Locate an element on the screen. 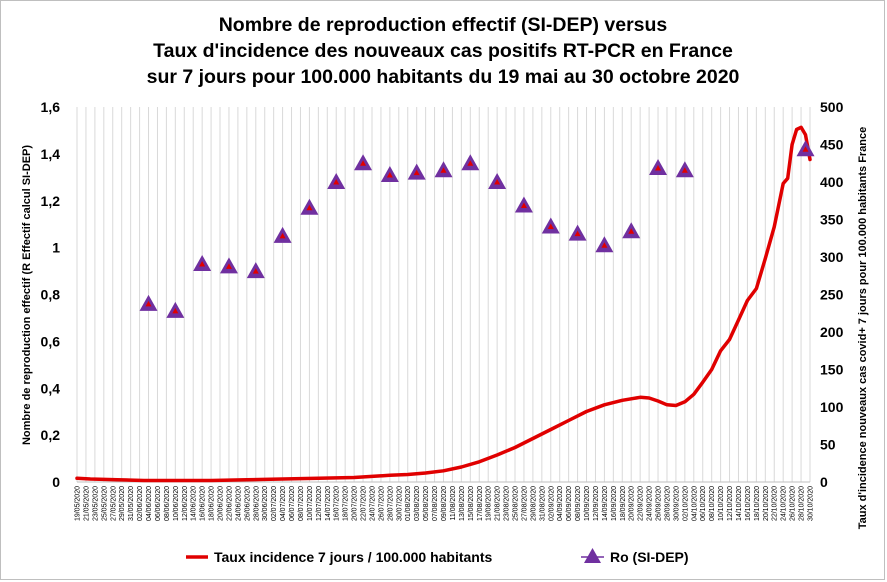 This screenshot has width=887, height=582. x-tick-label: 10/06/2020 is located at coordinates (176, 503).